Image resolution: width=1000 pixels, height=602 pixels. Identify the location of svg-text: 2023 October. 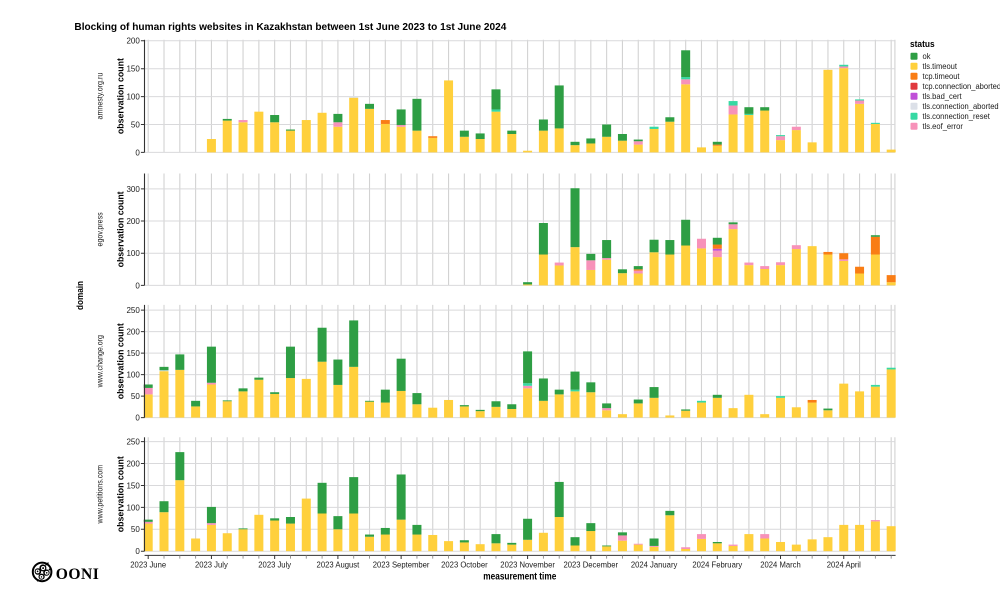
(464, 565).